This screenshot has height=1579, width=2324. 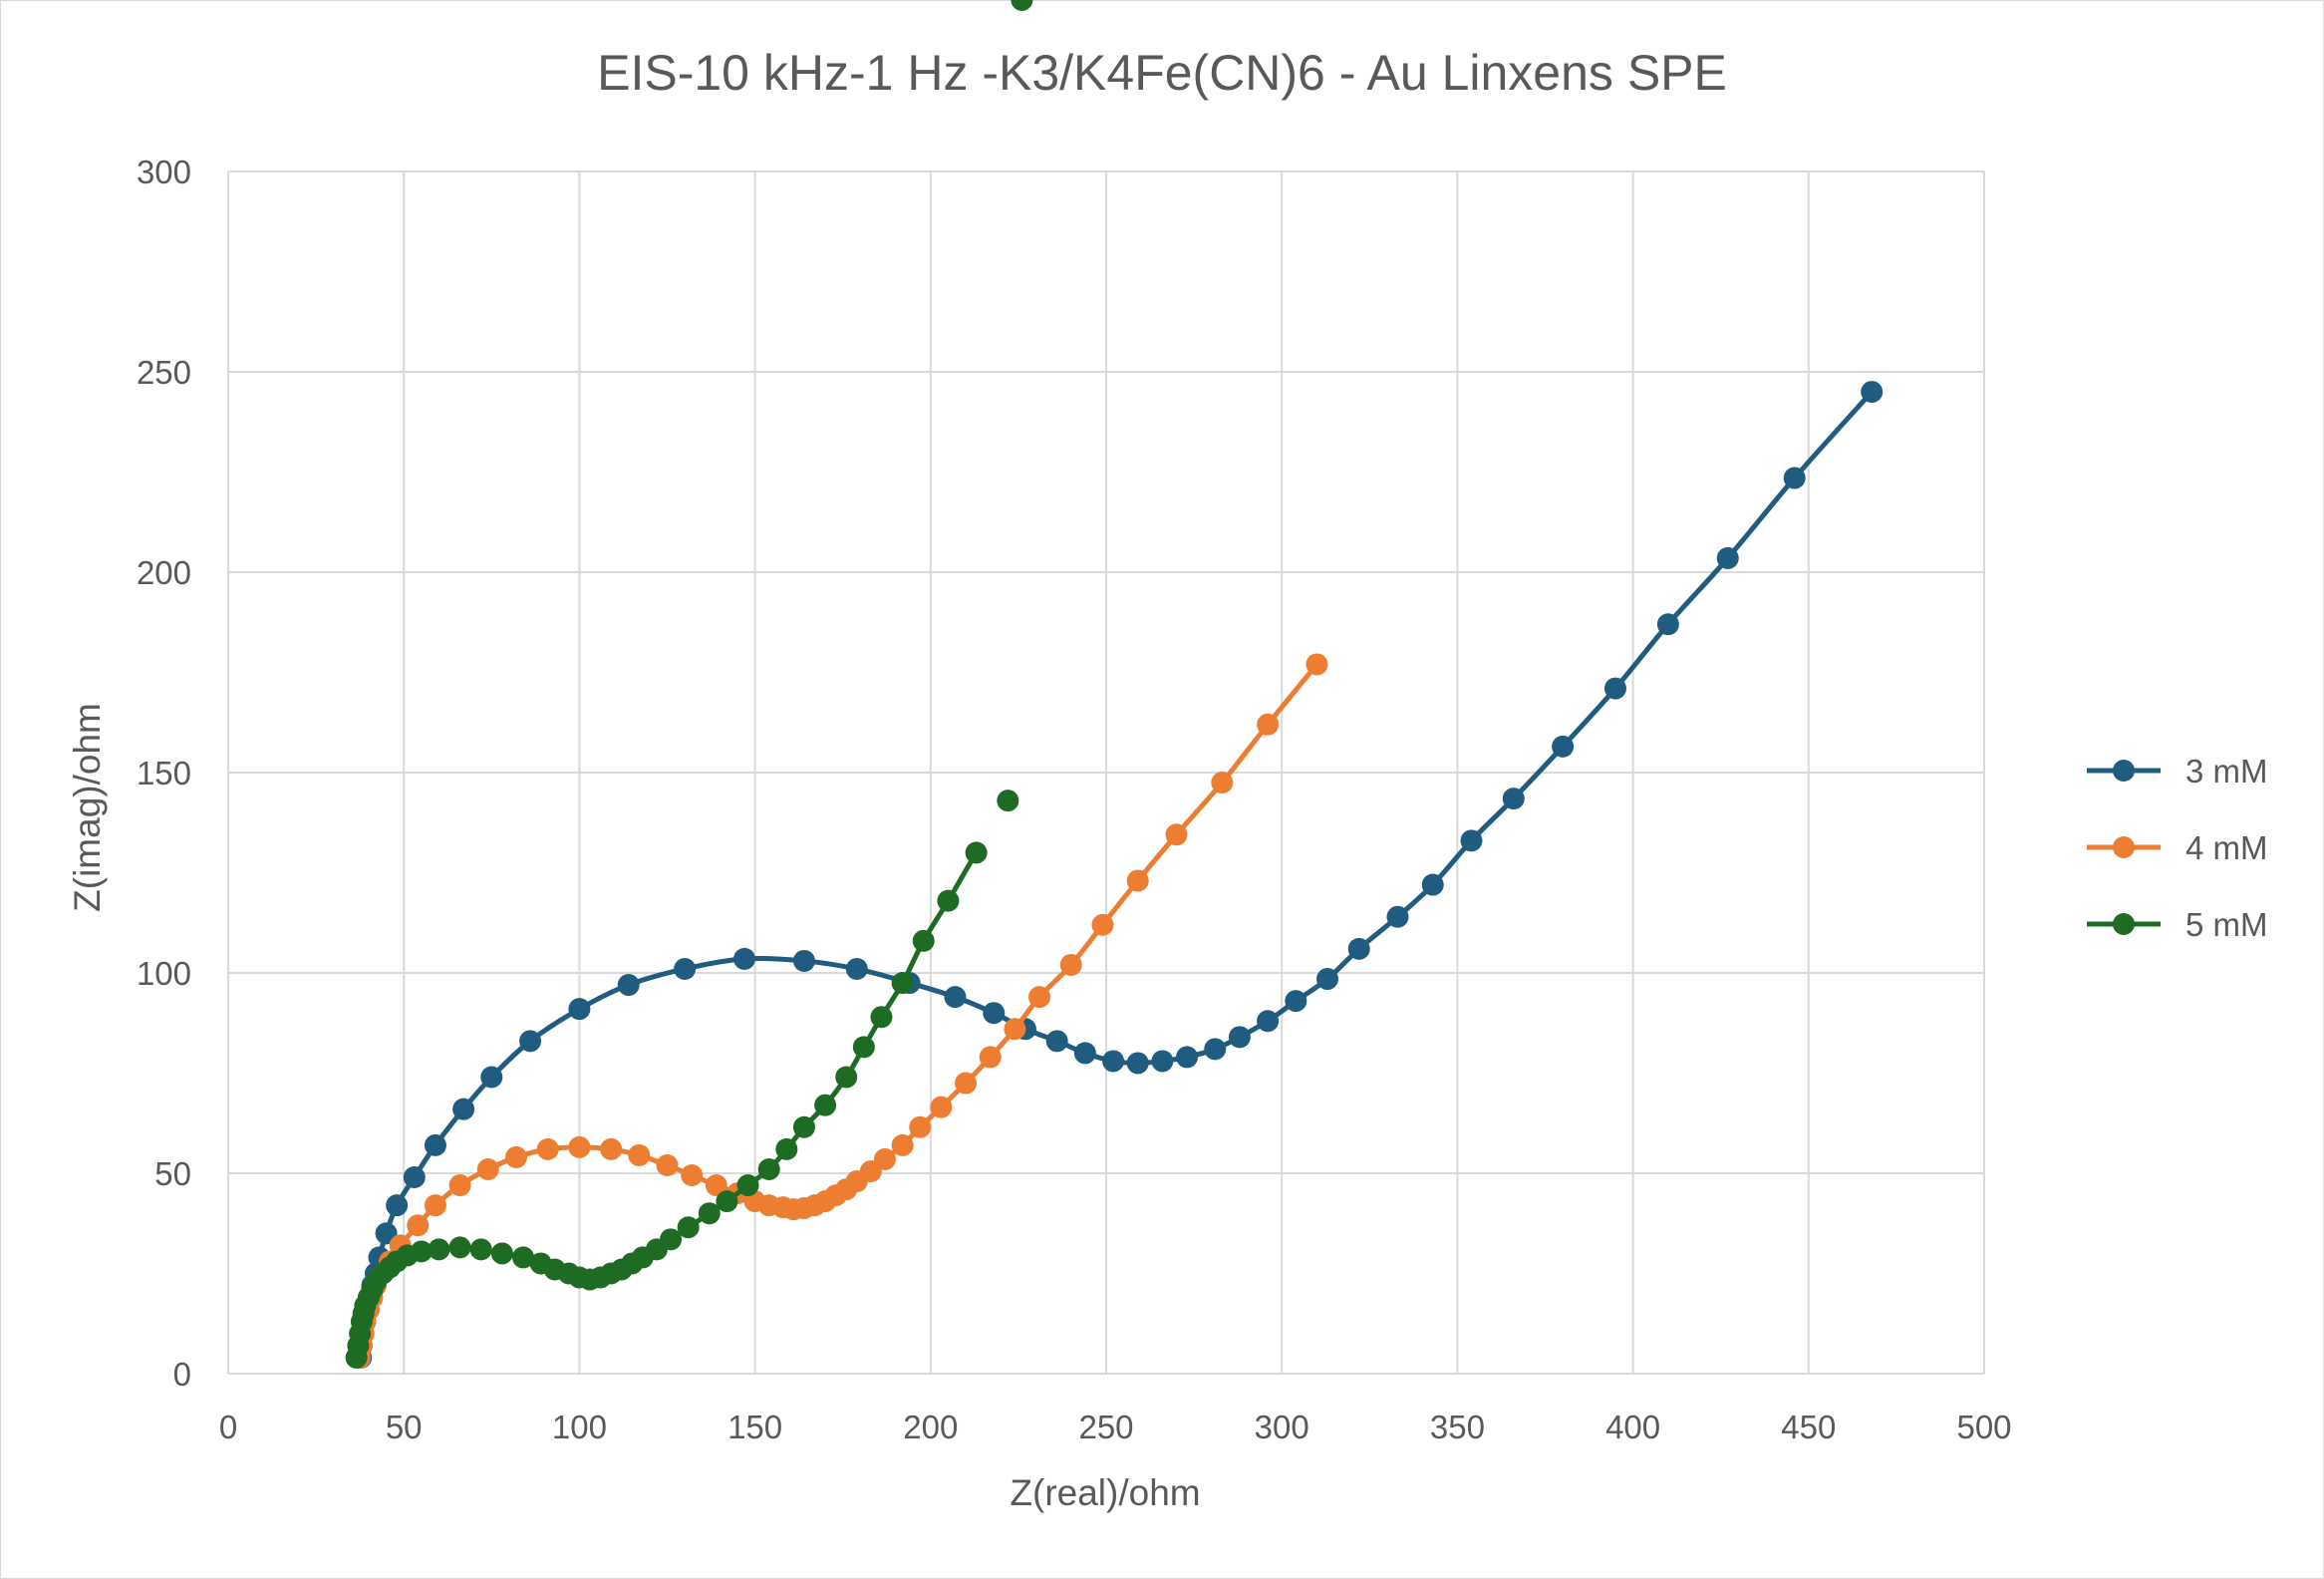 What do you see at coordinates (754, 1427) in the screenshot?
I see `x-tick-label: 150` at bounding box center [754, 1427].